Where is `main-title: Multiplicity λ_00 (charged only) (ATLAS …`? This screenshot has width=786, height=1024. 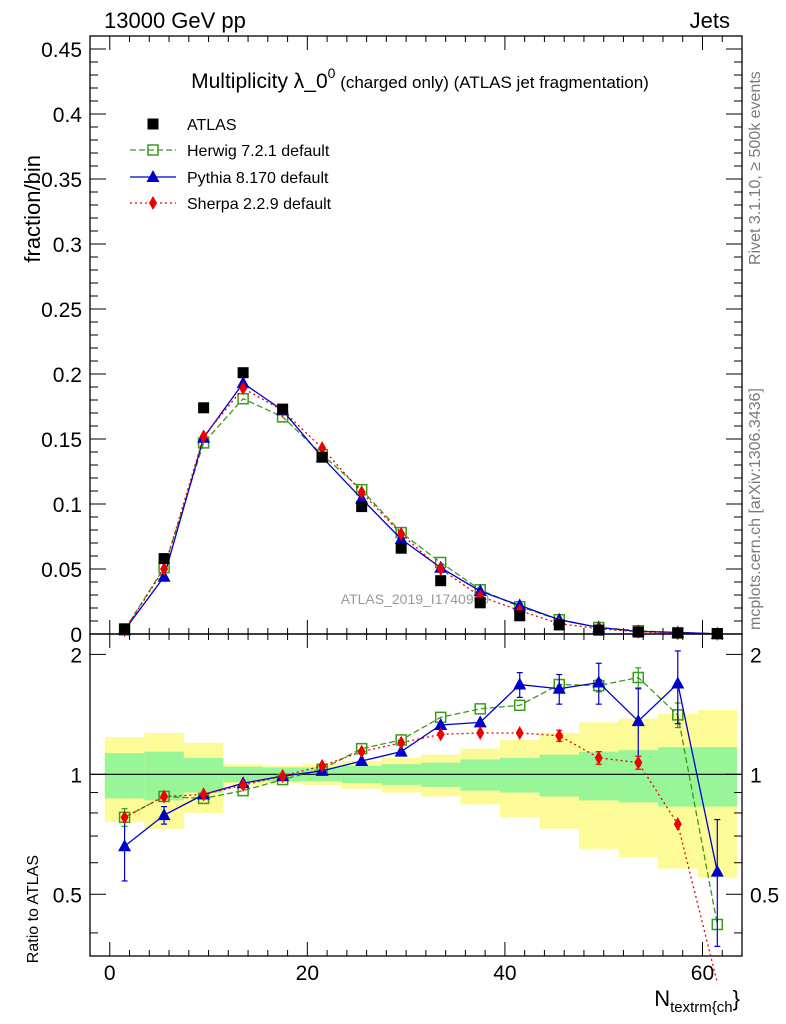
main-title: Multiplicity λ_00 (charged only) (ATLAS … is located at coordinates (420, 79).